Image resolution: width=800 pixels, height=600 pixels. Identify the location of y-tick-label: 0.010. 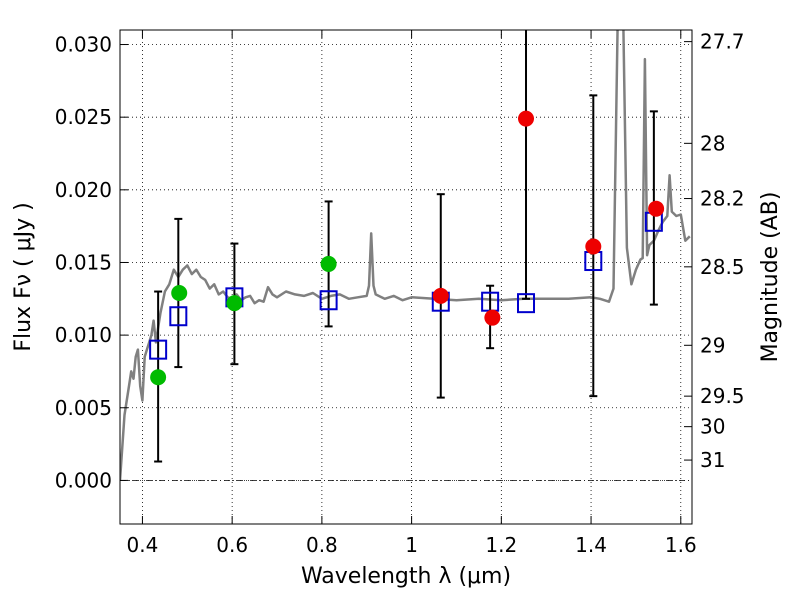
(83, 335).